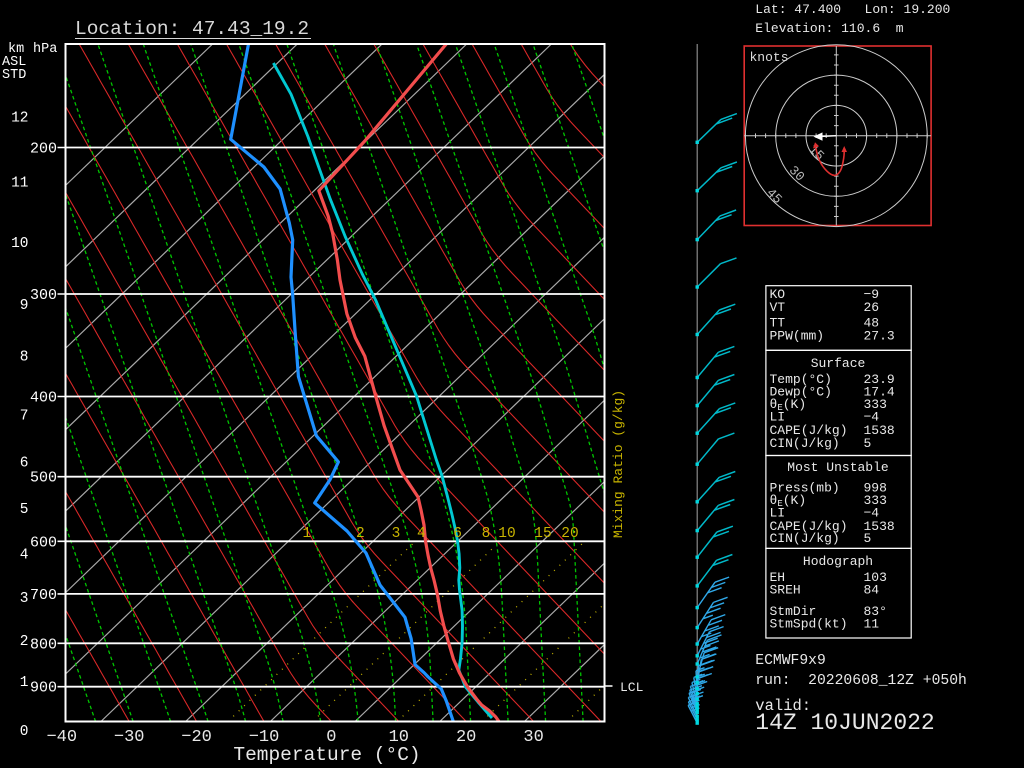  Describe the element at coordinates (19, 119) in the screenshot. I see `svg-text: 12` at that location.